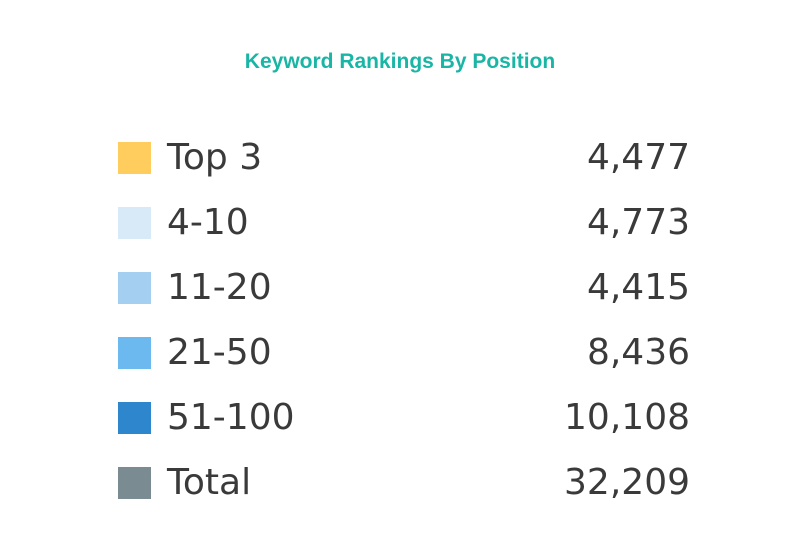 This screenshot has height=550, width=800. What do you see at coordinates (208, 222) in the screenshot?
I see `legend-label: 4-10` at bounding box center [208, 222].